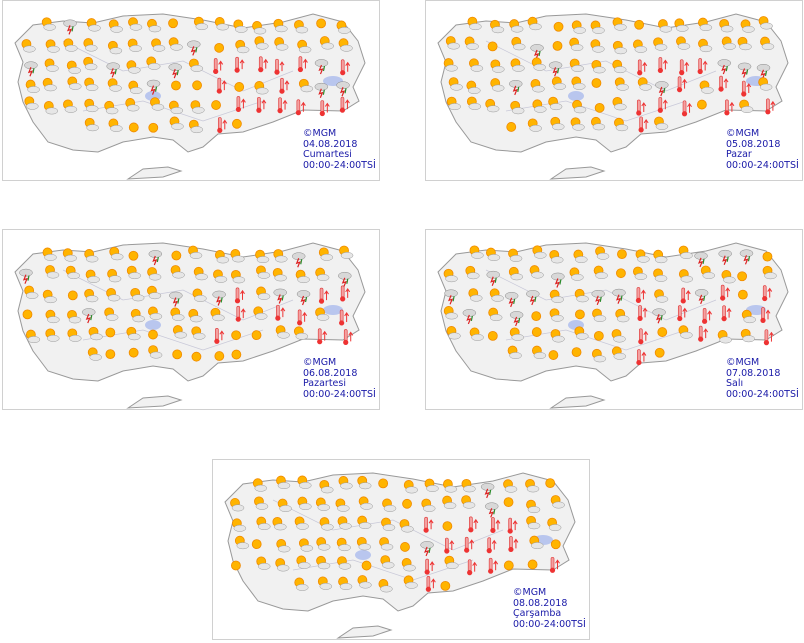 The width and height of the screenshot is (804, 643). I want to click on map, so click(613, 96).